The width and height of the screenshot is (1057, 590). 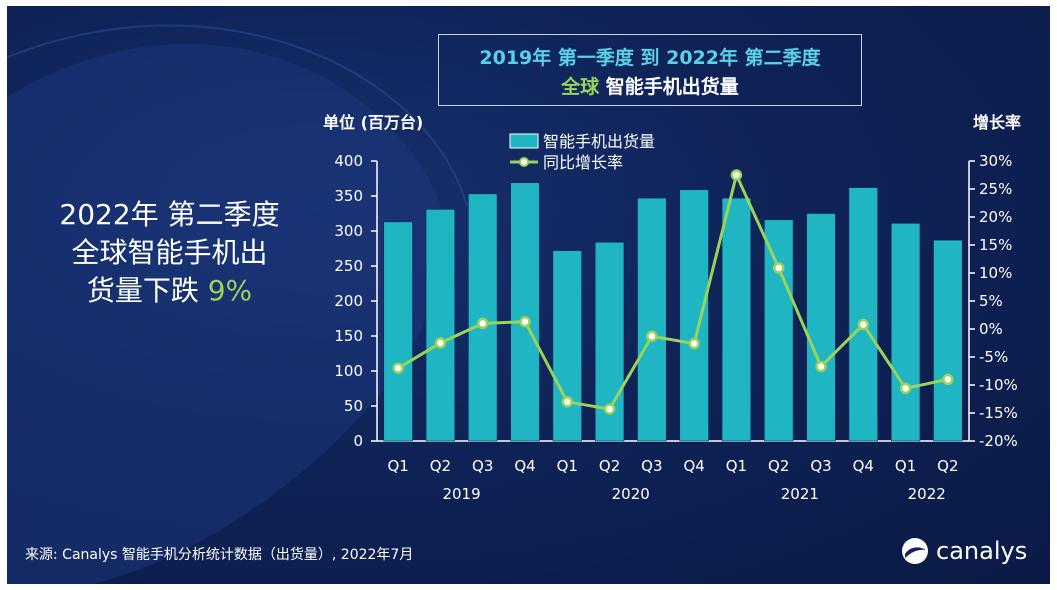 What do you see at coordinates (230, 290) in the screenshot?
I see `headline-decline-percent: 9%` at bounding box center [230, 290].